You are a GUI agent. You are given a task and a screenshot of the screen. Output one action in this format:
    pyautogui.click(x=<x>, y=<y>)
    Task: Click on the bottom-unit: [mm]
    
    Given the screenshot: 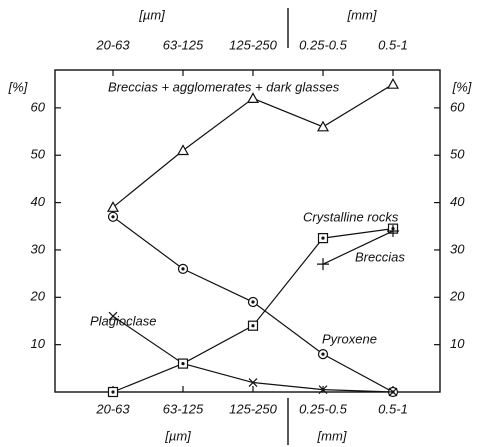 What is the action you would take?
    pyautogui.click(x=332, y=435)
    